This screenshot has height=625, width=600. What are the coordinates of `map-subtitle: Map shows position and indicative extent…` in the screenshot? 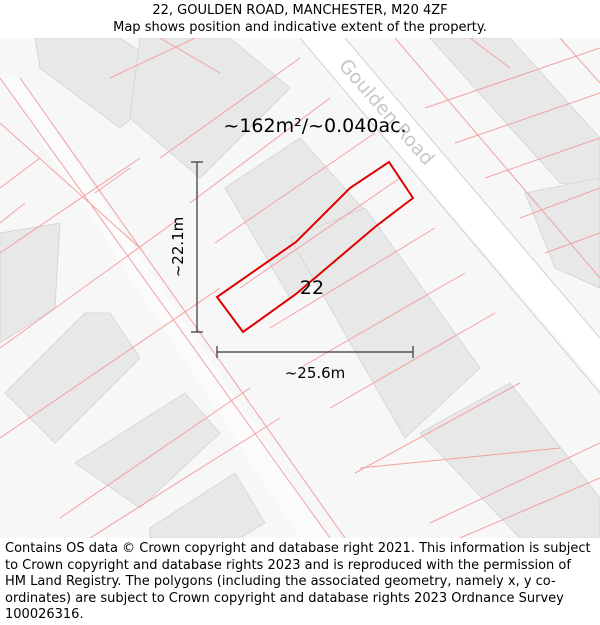 It's located at (300, 27).